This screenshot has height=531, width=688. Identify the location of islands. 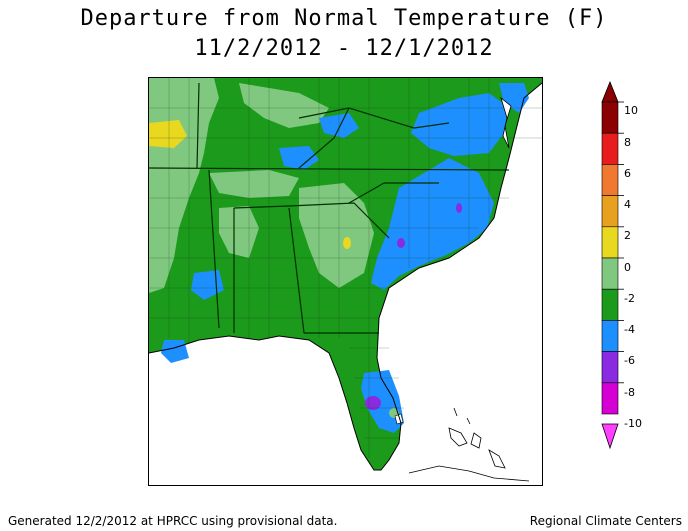
(469, 444).